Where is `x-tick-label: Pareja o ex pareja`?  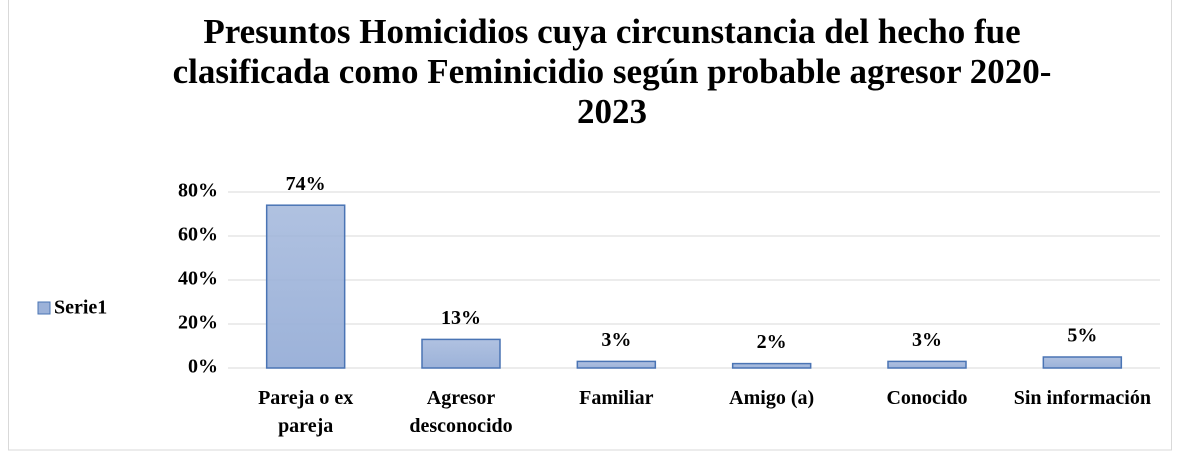 x-tick-label: Pareja o ex pareja is located at coordinates (306, 412).